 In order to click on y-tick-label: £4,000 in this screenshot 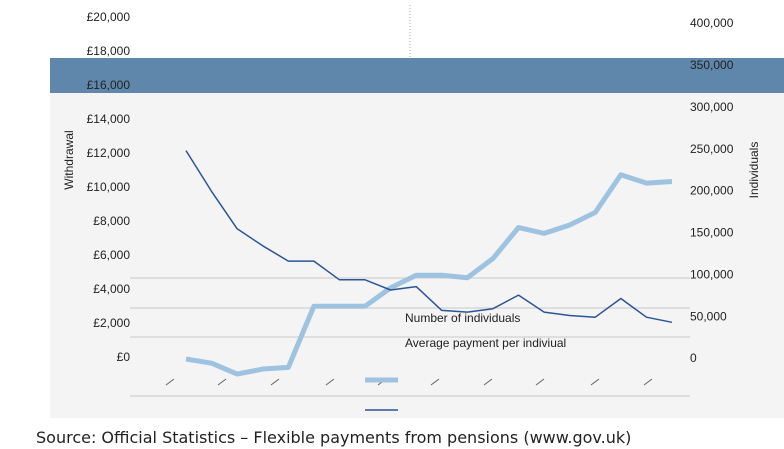, I will do `click(111, 289)`.